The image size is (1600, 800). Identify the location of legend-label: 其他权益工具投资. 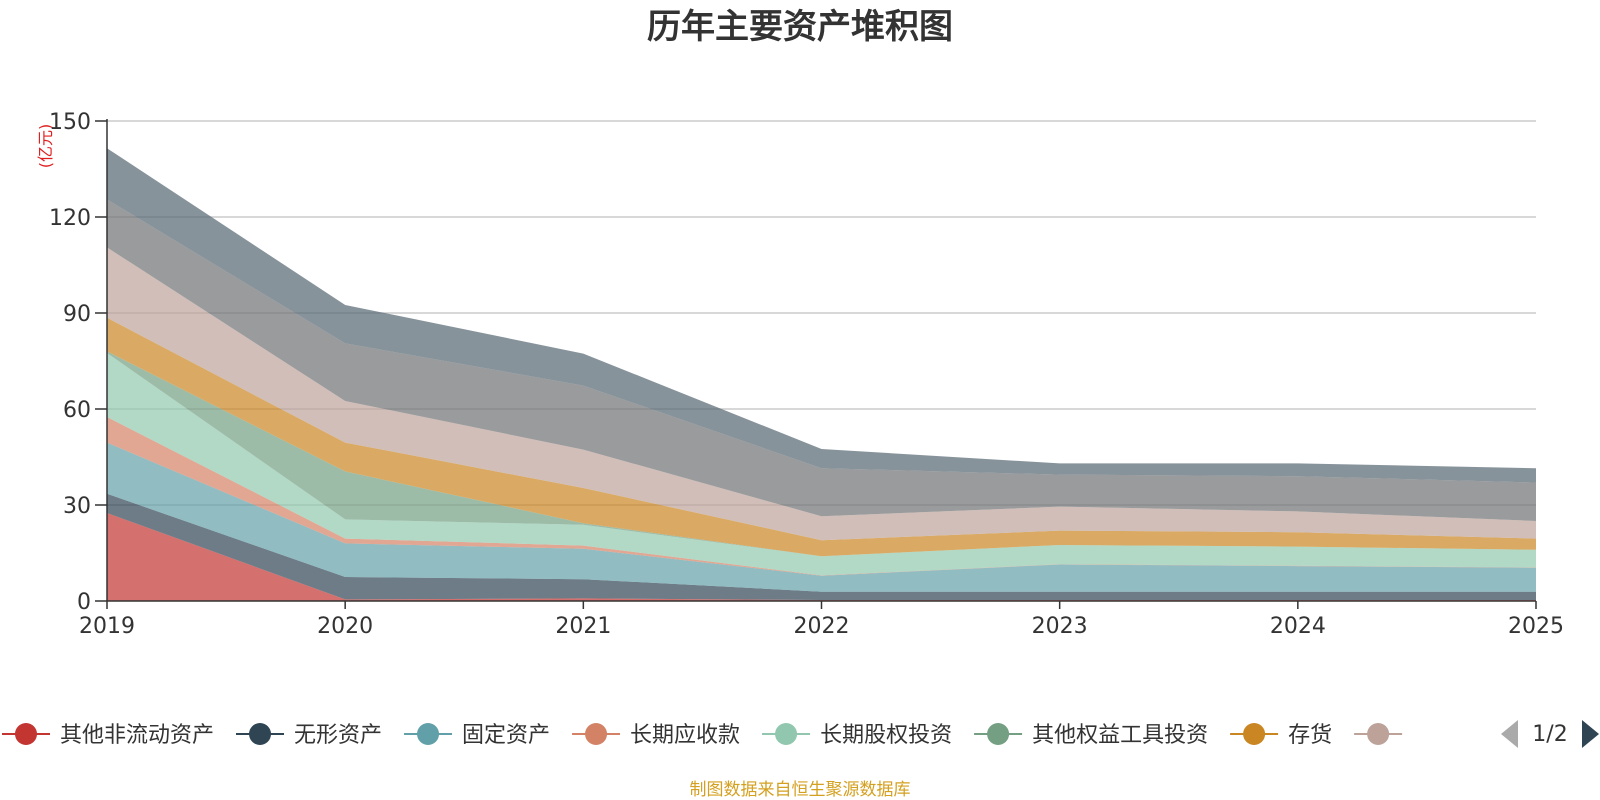
(1120, 735).